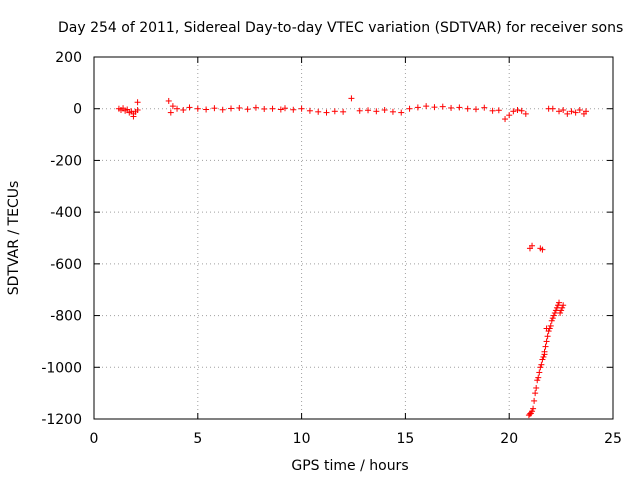 This screenshot has height=480, width=640. Describe the element at coordinates (61, 368) in the screenshot. I see `y-tick-label: -1000` at that location.